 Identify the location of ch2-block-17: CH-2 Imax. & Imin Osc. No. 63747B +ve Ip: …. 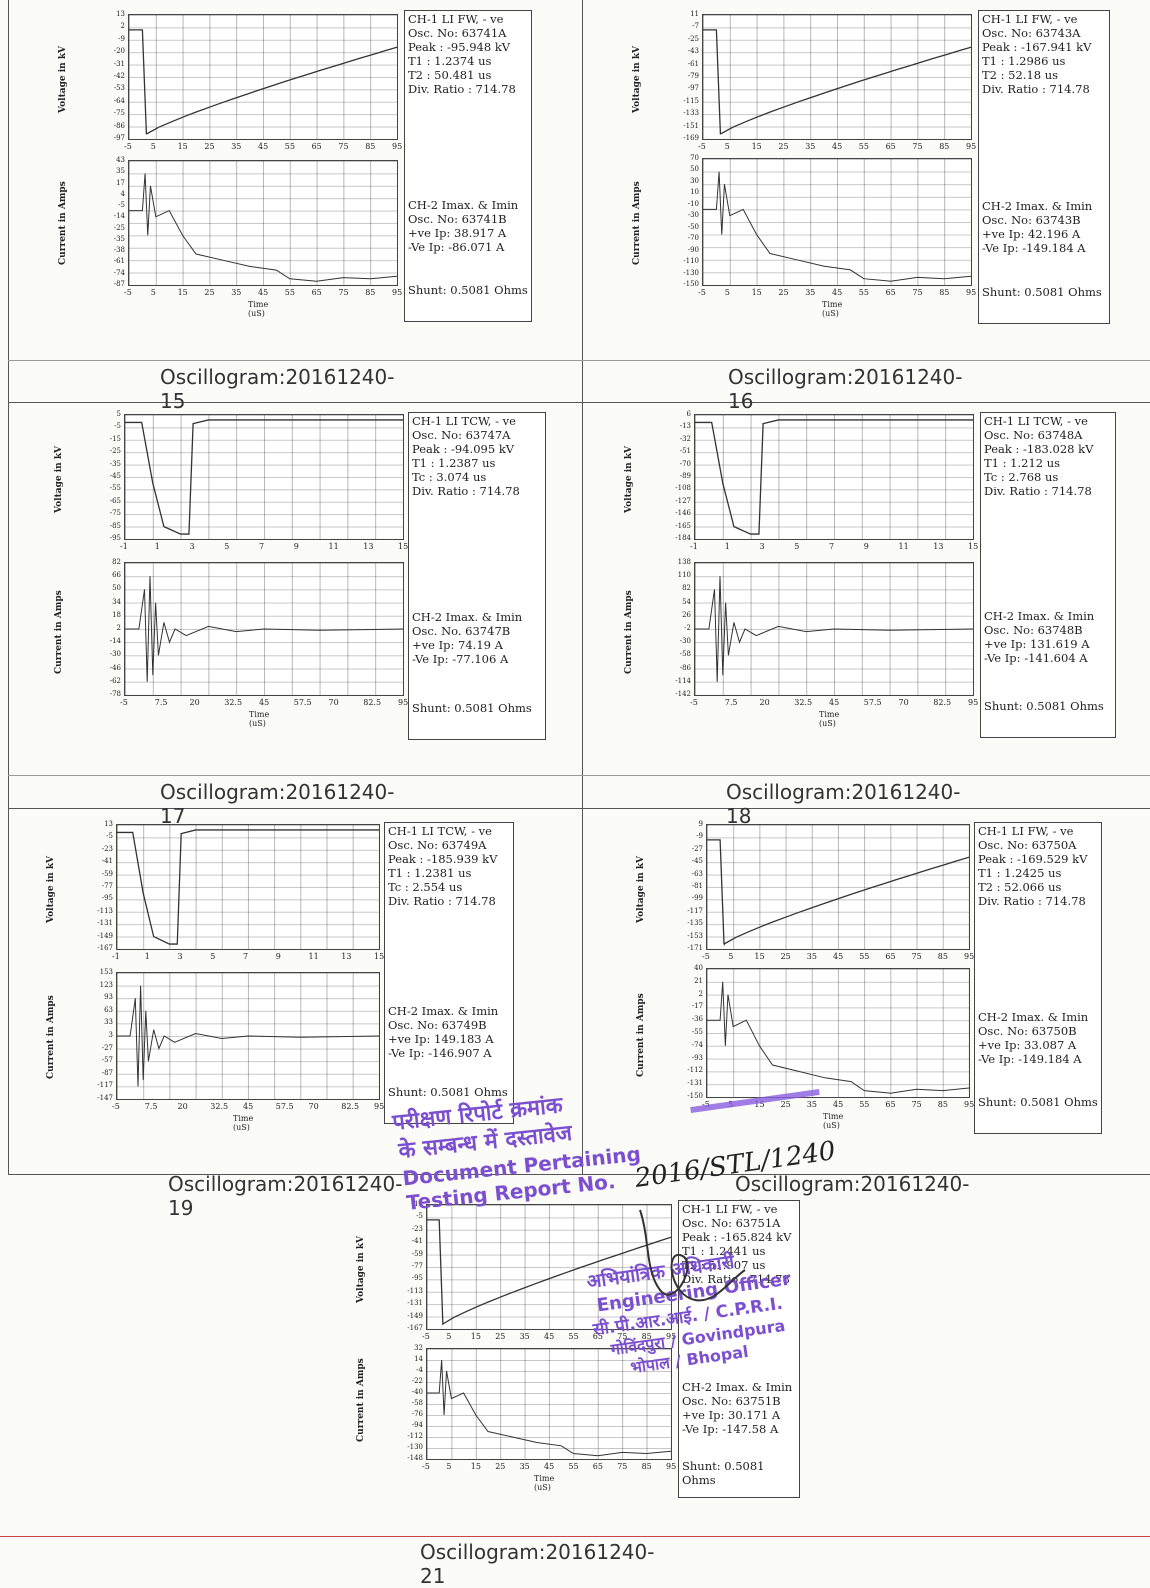
(467, 638).